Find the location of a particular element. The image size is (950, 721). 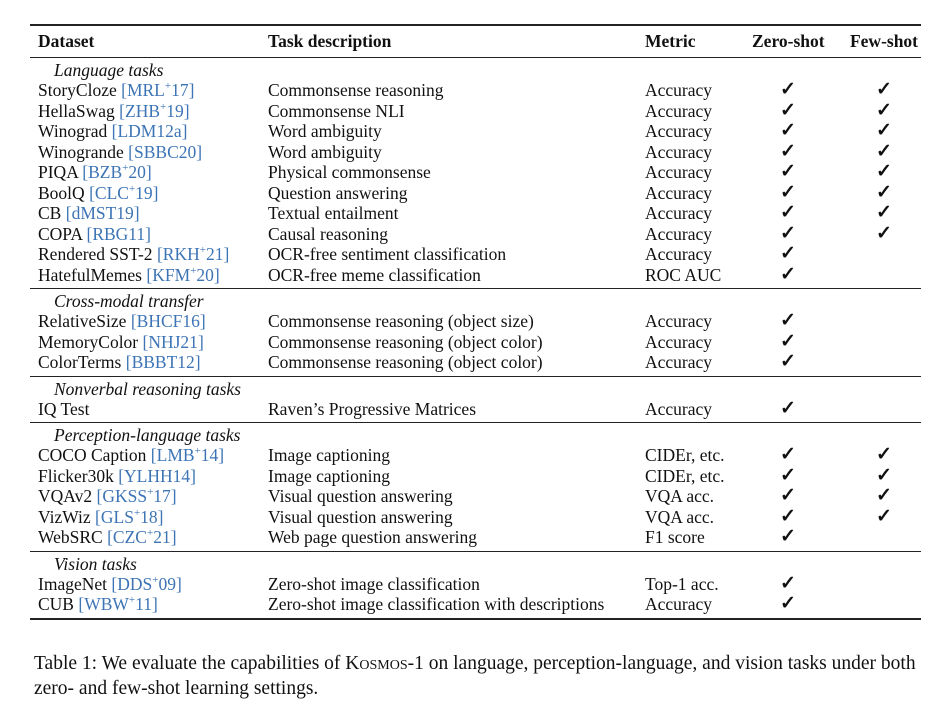

task-description: Visual question answering is located at coordinates (360, 516).